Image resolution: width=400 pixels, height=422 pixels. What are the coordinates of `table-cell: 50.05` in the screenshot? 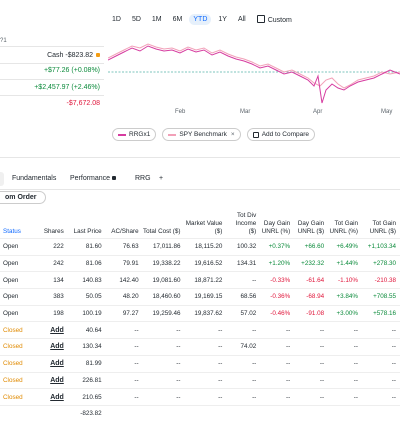 It's located at (86, 297).